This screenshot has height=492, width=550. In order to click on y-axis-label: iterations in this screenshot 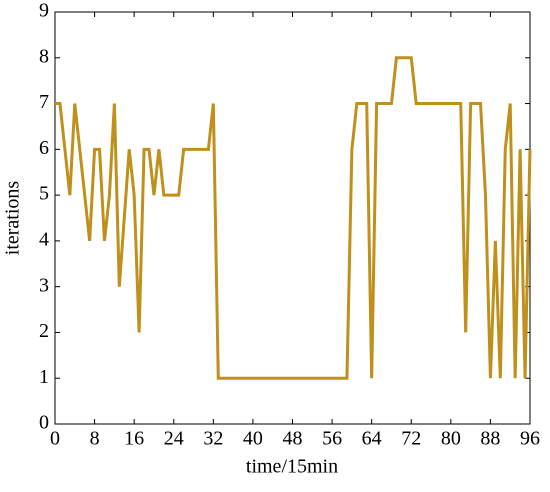, I will do `click(13, 218)`.